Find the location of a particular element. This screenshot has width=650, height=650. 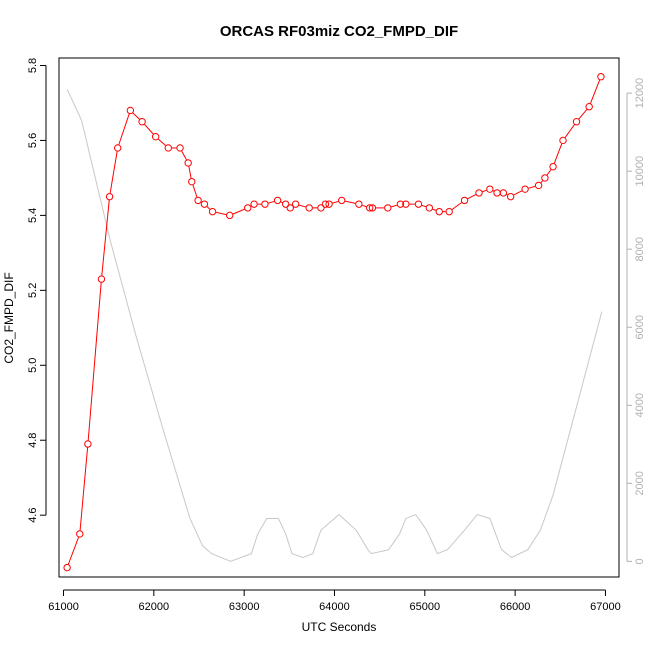

x-tick-label: 63000 is located at coordinates (244, 607).